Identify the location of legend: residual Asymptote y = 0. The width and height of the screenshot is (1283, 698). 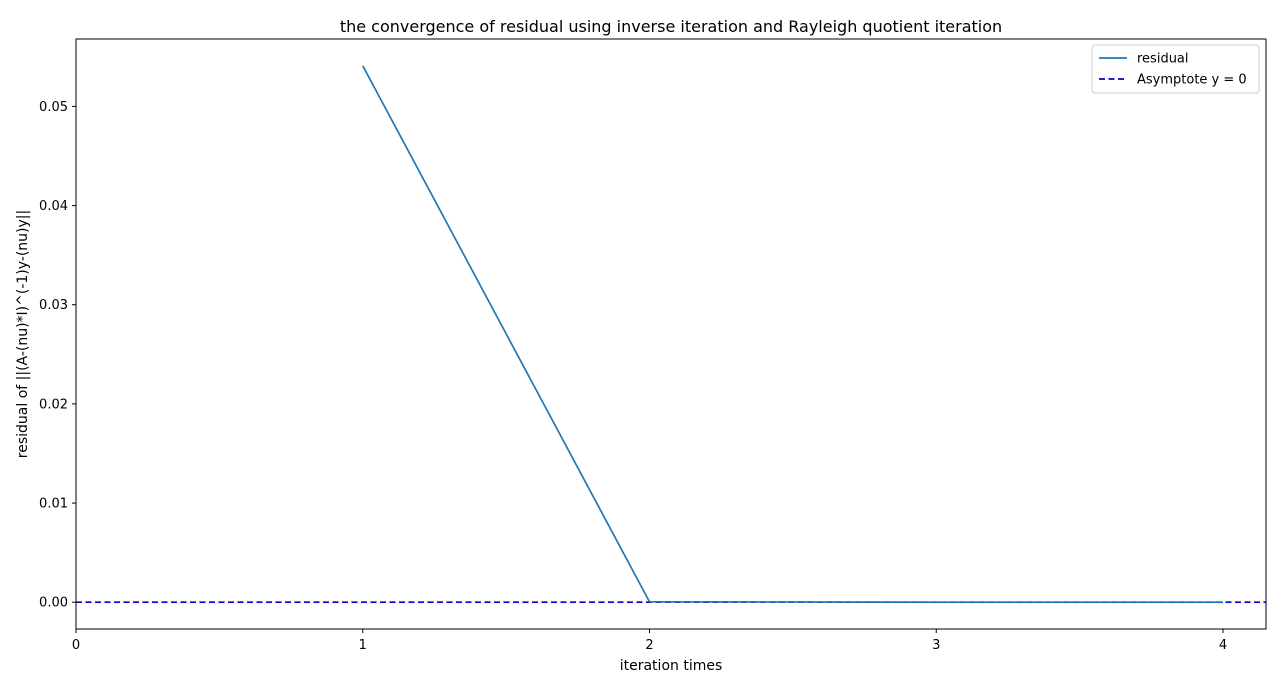
(1175, 69).